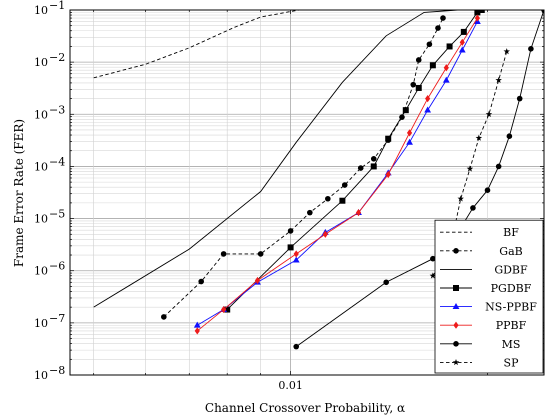 The height and width of the screenshot is (419, 551). I want to click on legend-label-gab: GaB, so click(510, 251).